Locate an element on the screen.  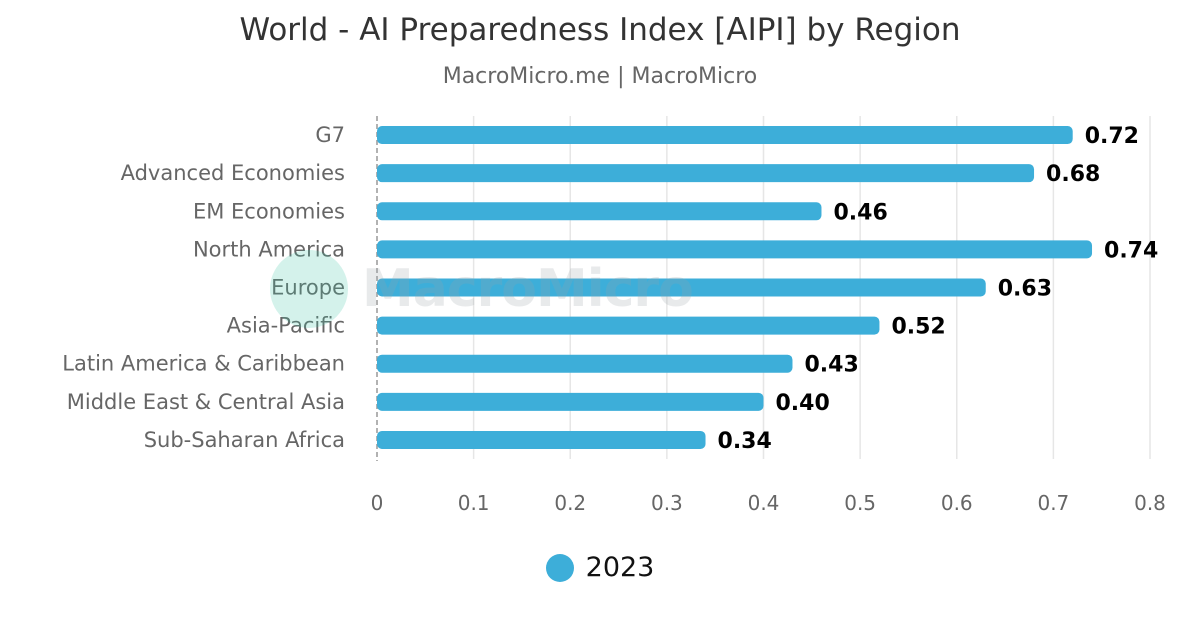
data-label: 0.63 is located at coordinates (1025, 289).